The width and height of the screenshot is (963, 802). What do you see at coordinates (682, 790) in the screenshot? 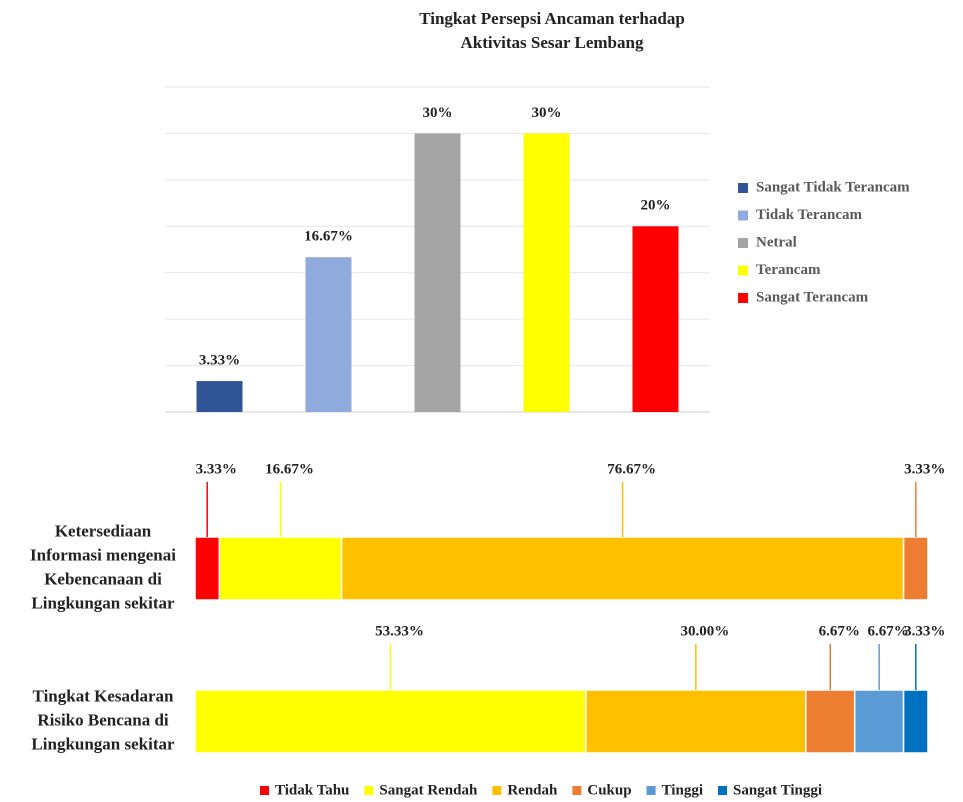
I see `legend-label: Tinggi` at bounding box center [682, 790].